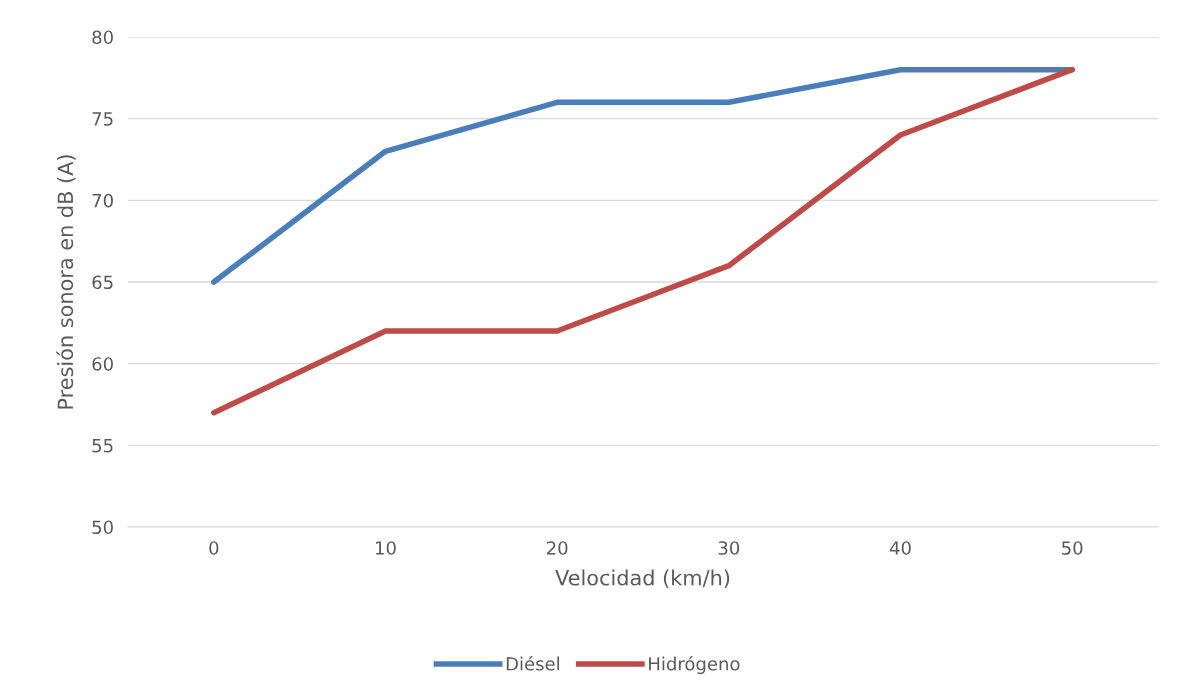  What do you see at coordinates (214, 548) in the screenshot?
I see `x-tick-label: 0` at bounding box center [214, 548].